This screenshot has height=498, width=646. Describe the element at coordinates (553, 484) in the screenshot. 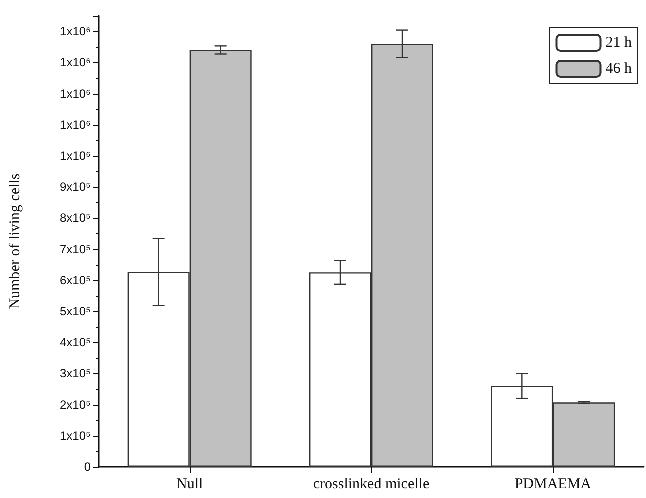

I see `x-tick-label: PDMAEMA` at that location.